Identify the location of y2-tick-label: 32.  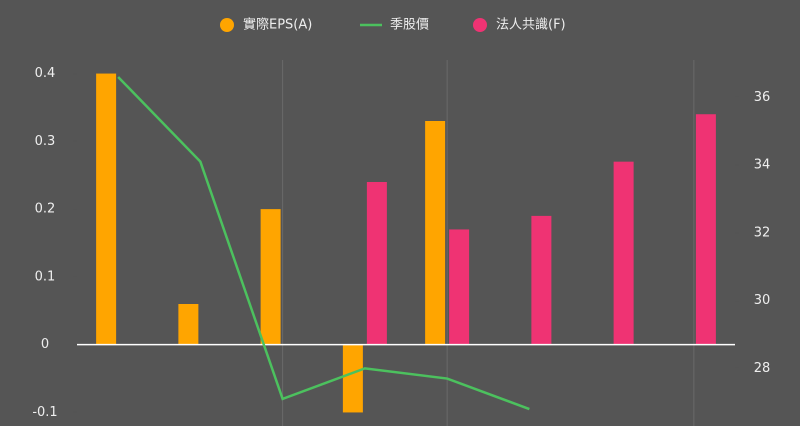
(762, 232).